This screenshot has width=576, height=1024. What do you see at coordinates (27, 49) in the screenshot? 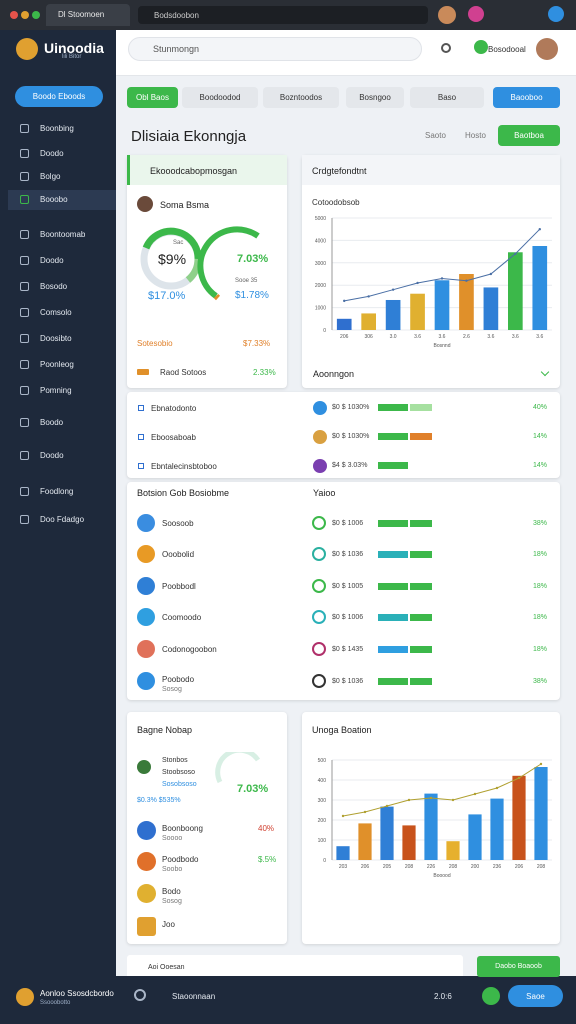
I see `brand-logo` at bounding box center [27, 49].